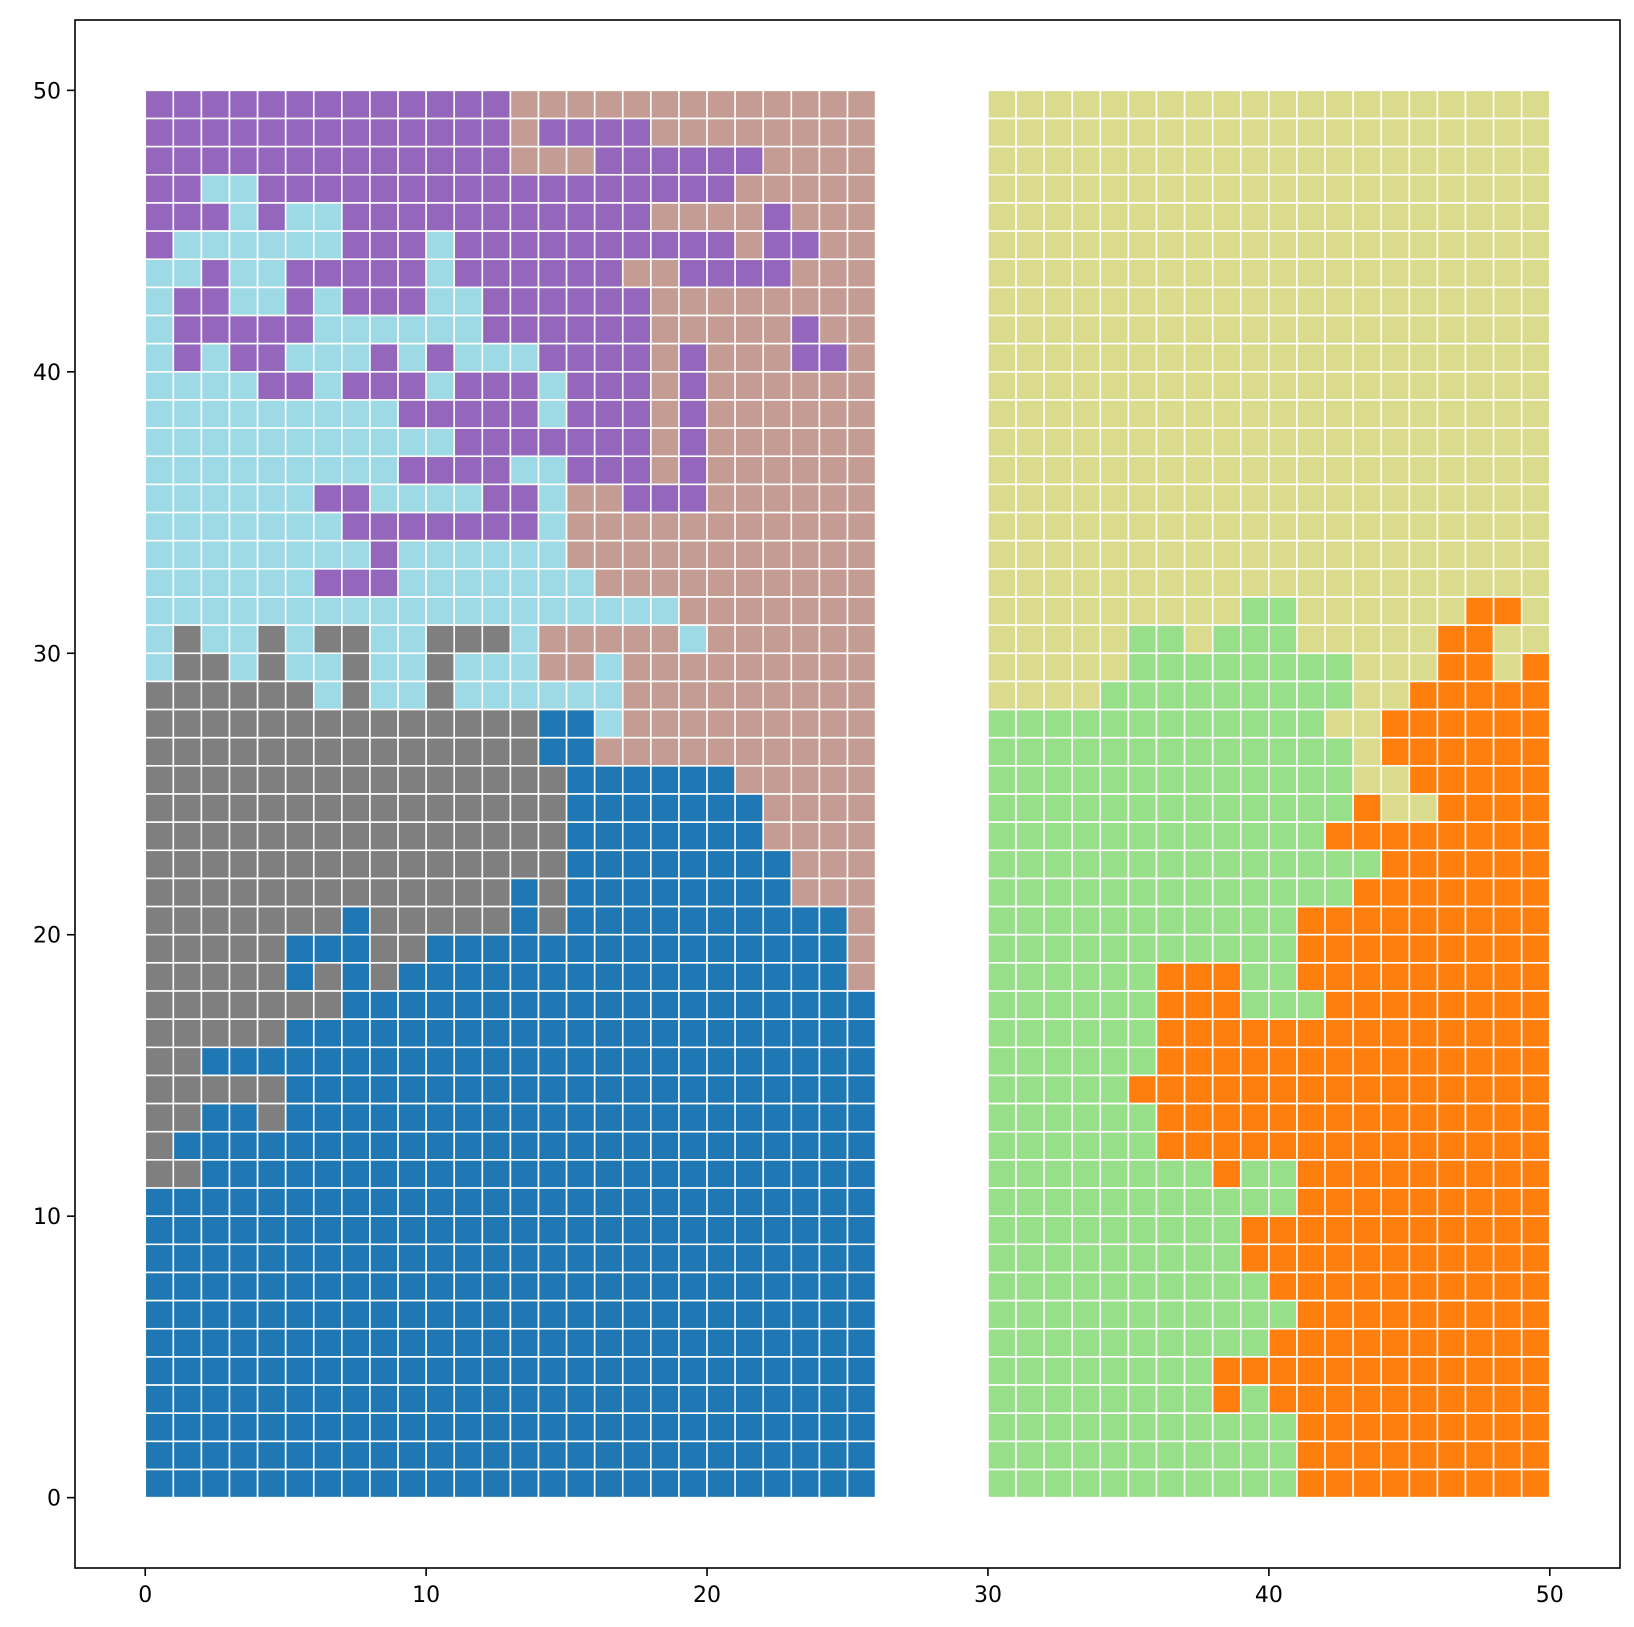 This screenshot has width=1634, height=1627. Describe the element at coordinates (145, 1595) in the screenshot. I see `x-tick-label: 0` at that location.